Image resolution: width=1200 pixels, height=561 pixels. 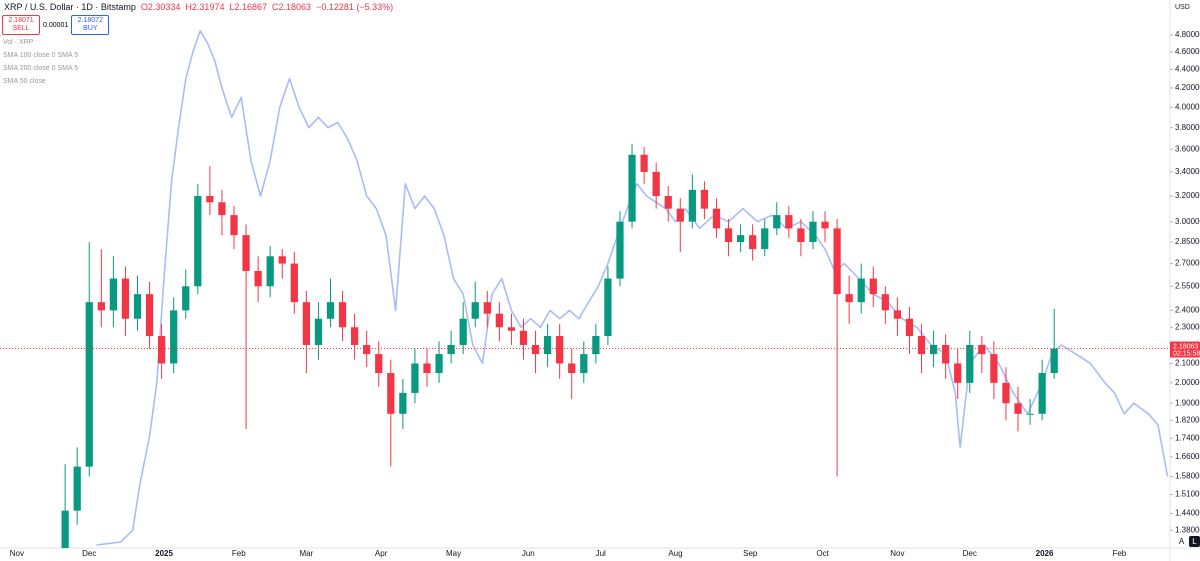 I want to click on y-tick-label: 3.80000, so click(x=1187, y=127).